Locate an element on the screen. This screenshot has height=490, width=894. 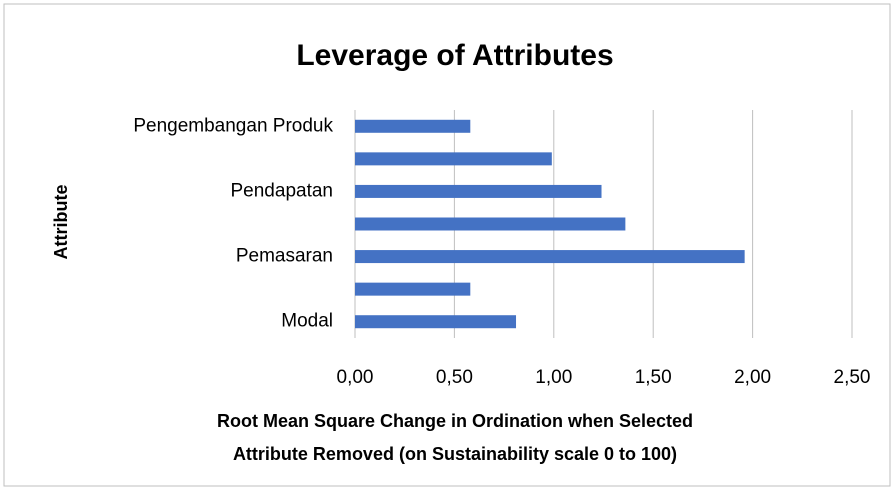
x-tick-label: 2,50 is located at coordinates (852, 377).